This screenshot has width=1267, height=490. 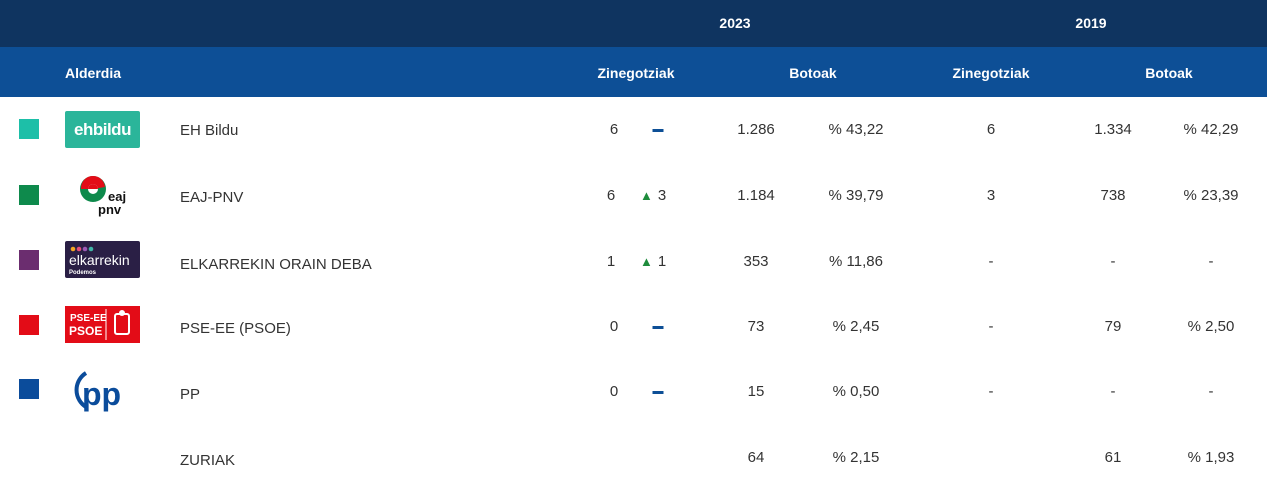 I want to click on party-column-header: Alderdia, so click(x=93, y=73).